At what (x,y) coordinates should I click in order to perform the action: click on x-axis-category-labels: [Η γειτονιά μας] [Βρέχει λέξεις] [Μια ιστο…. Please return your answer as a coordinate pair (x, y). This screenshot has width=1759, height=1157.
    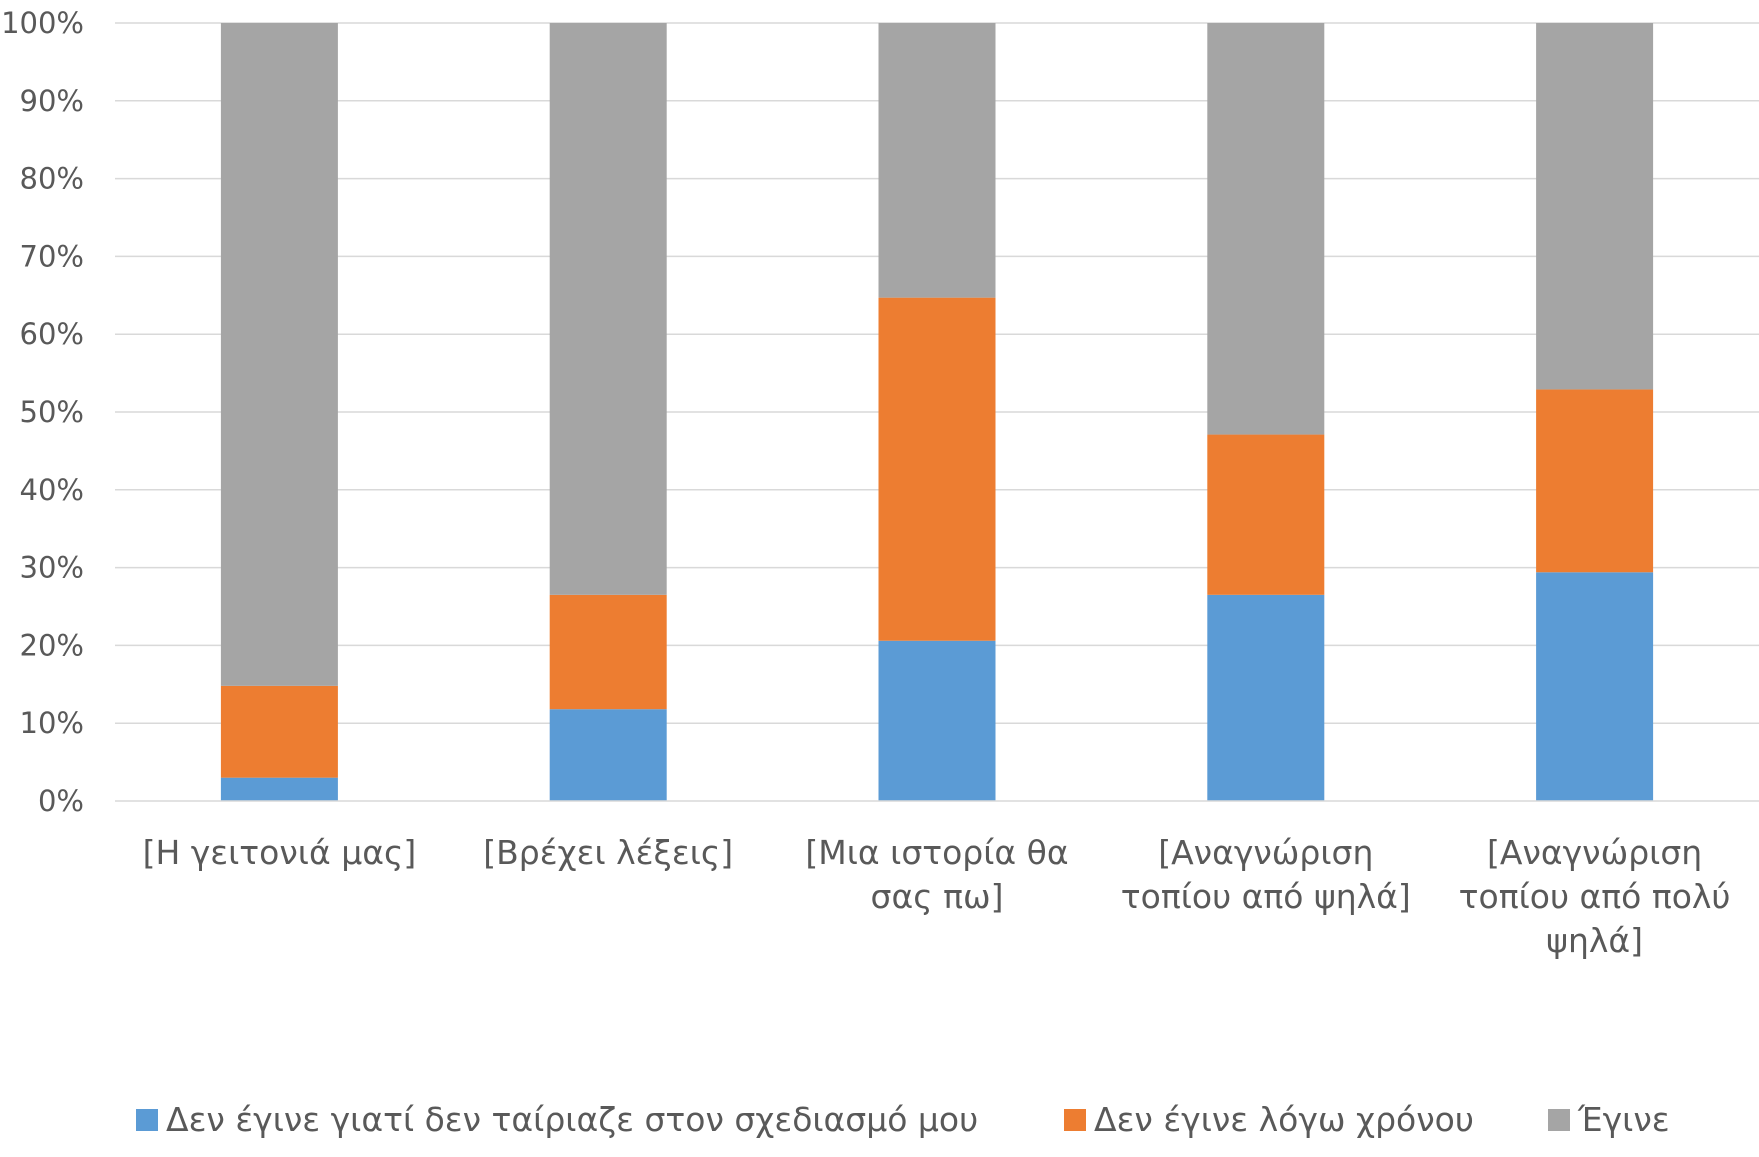
    Looking at the image, I should click on (937, 896).